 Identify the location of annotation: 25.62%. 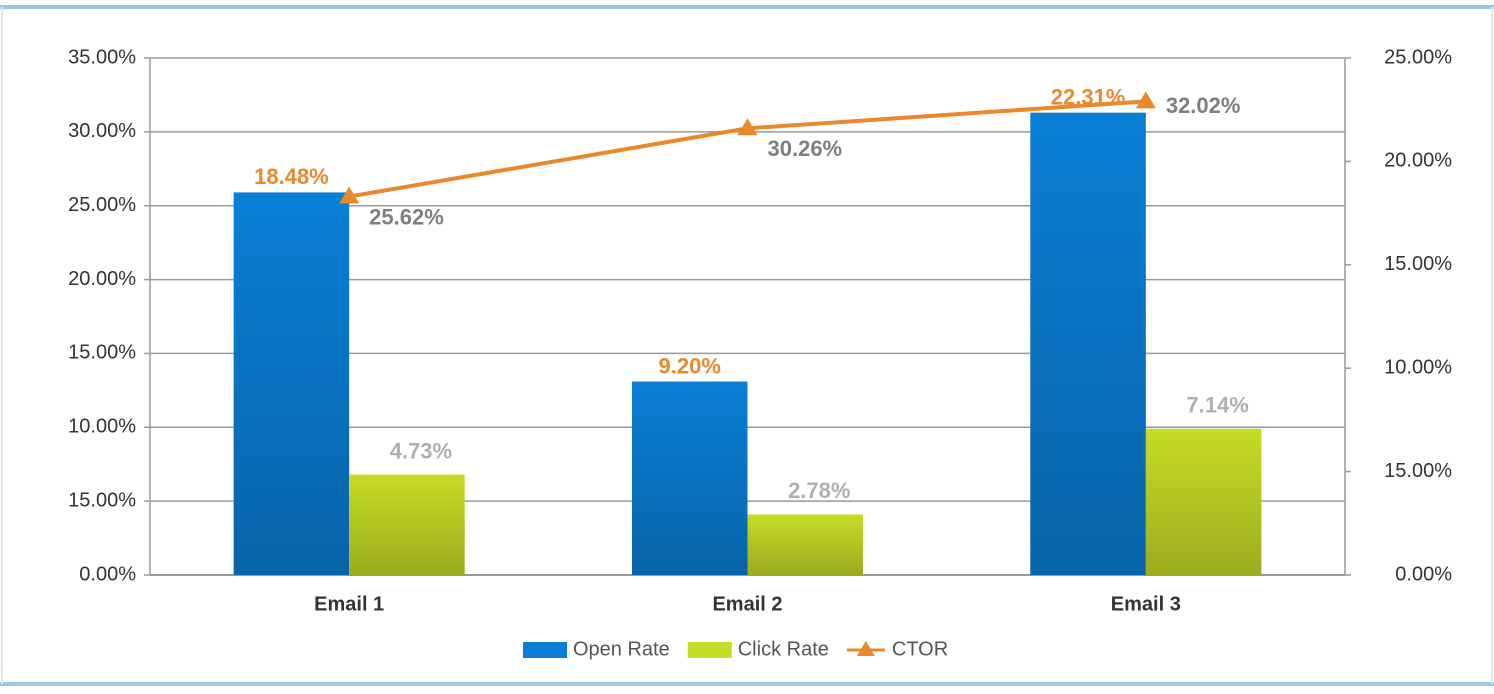
(406, 216).